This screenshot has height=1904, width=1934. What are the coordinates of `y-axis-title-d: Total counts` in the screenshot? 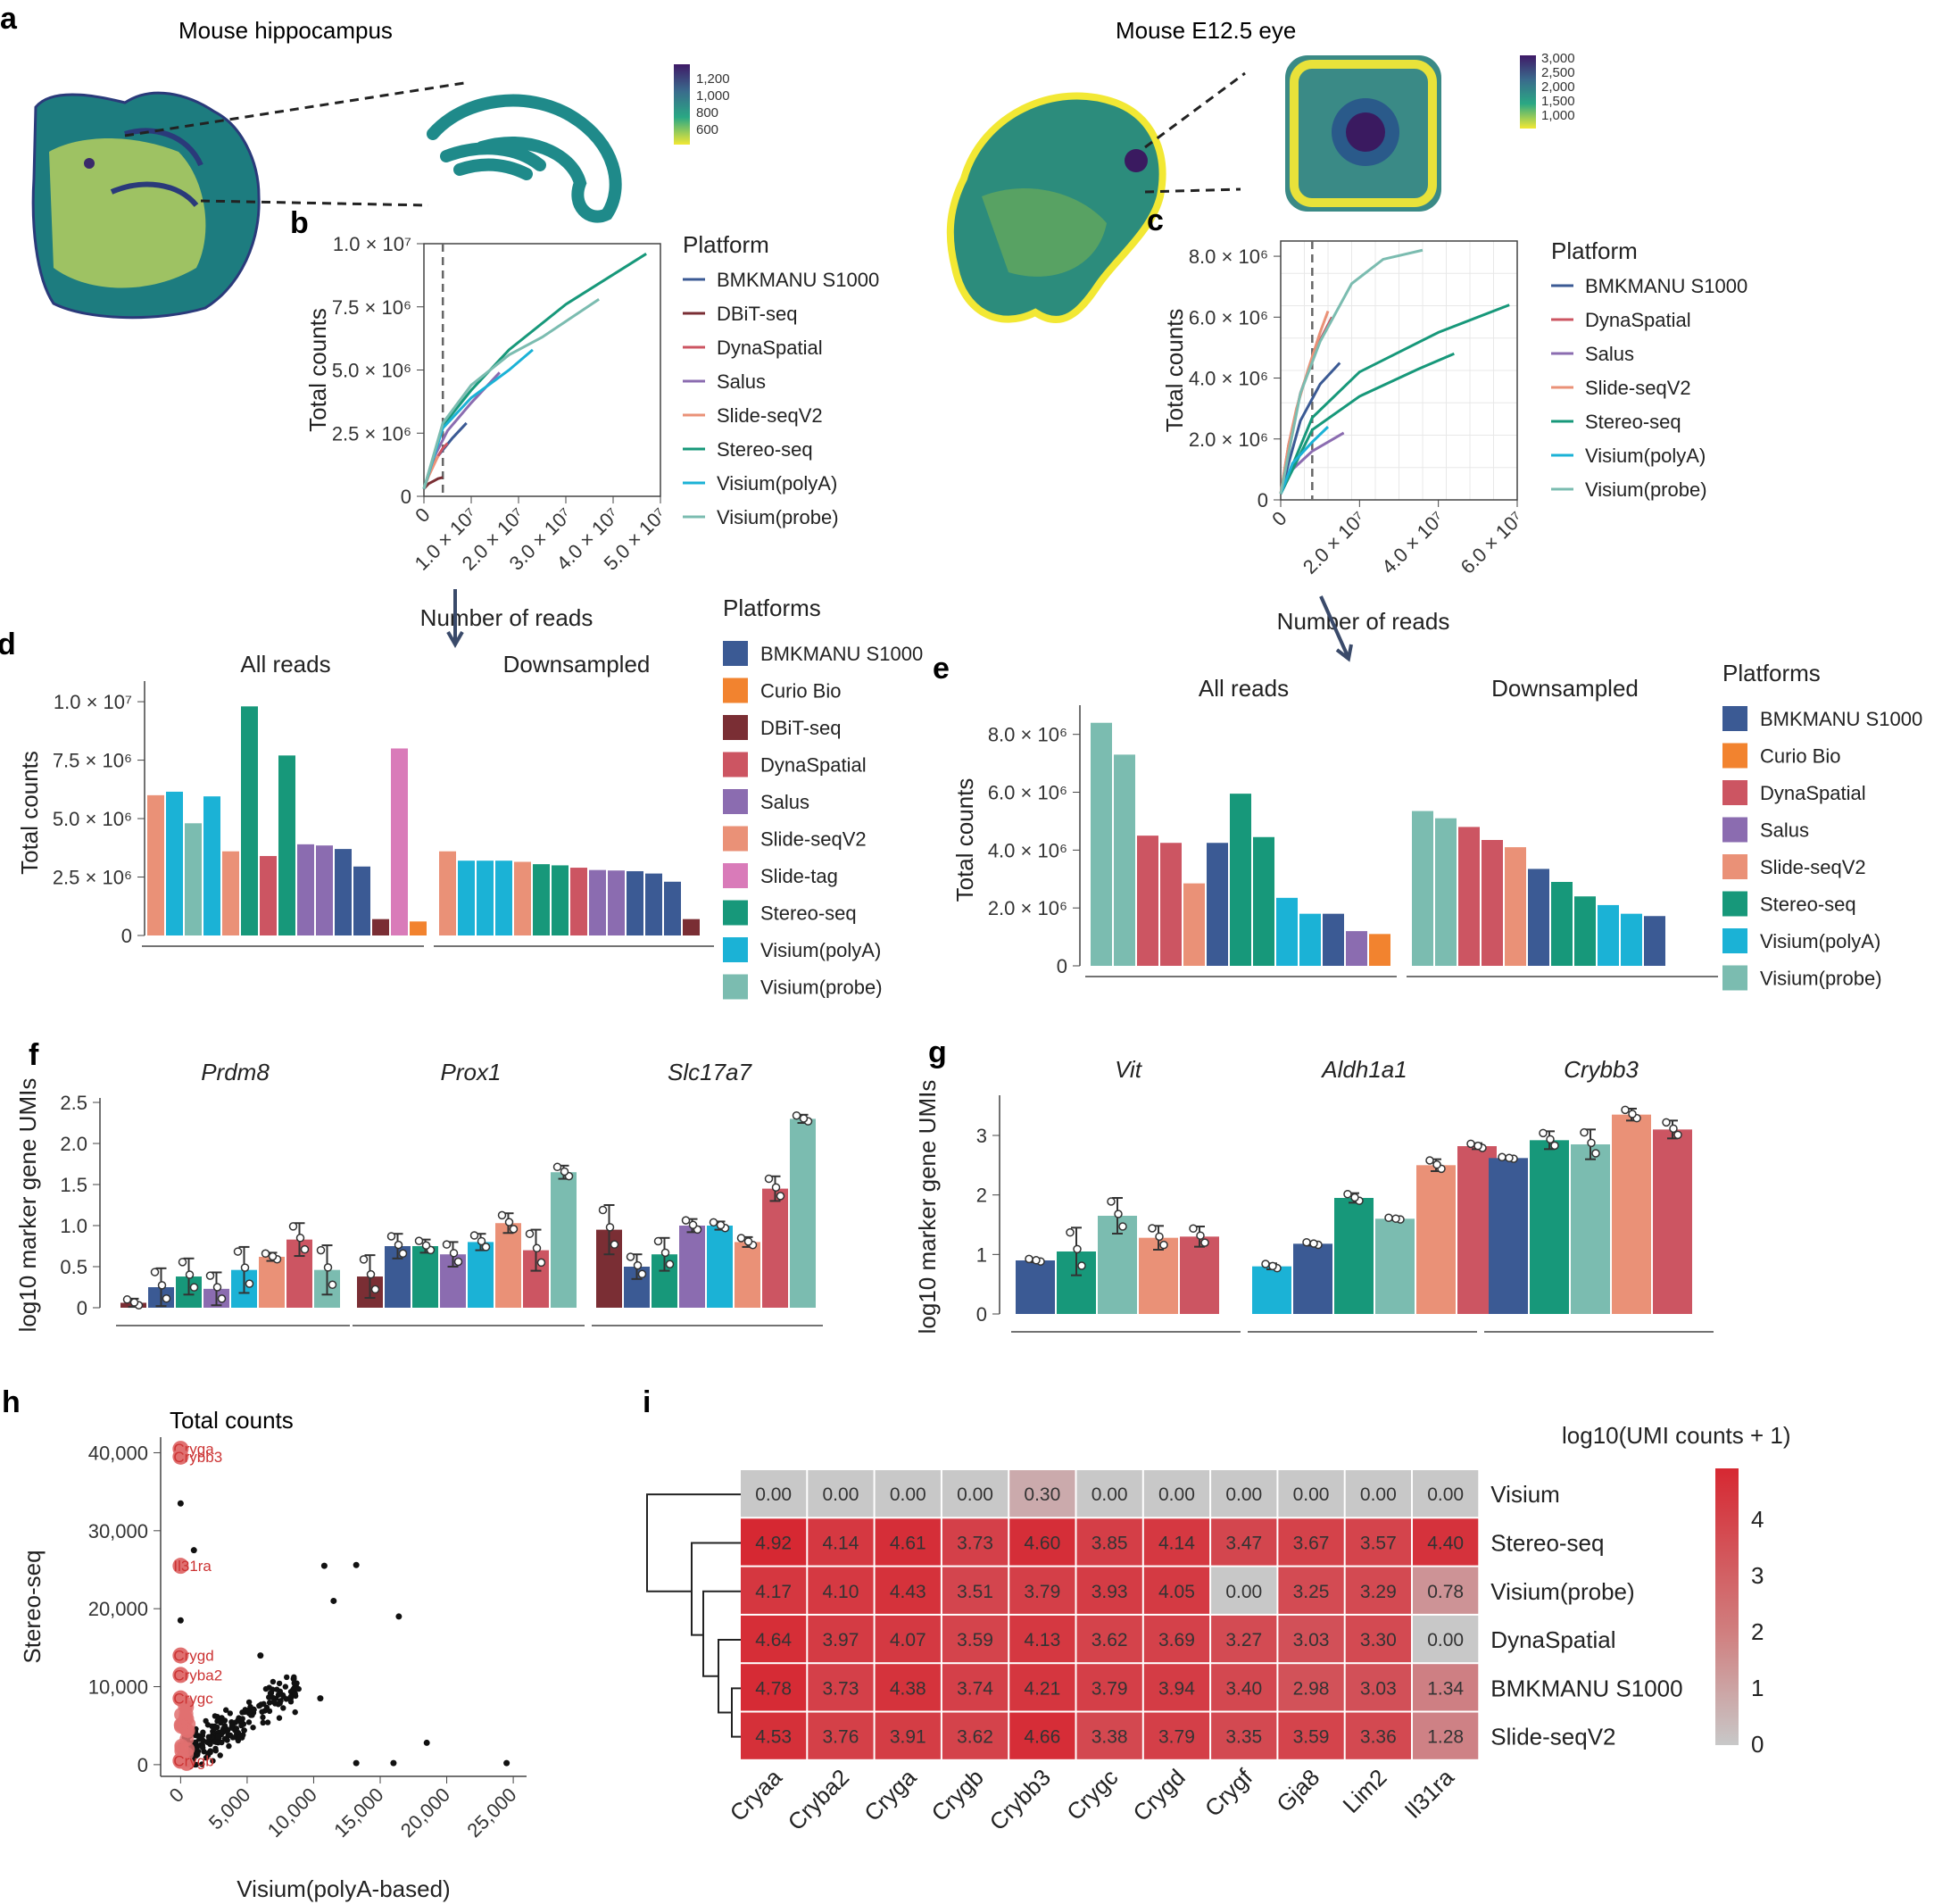 It's located at (29, 813).